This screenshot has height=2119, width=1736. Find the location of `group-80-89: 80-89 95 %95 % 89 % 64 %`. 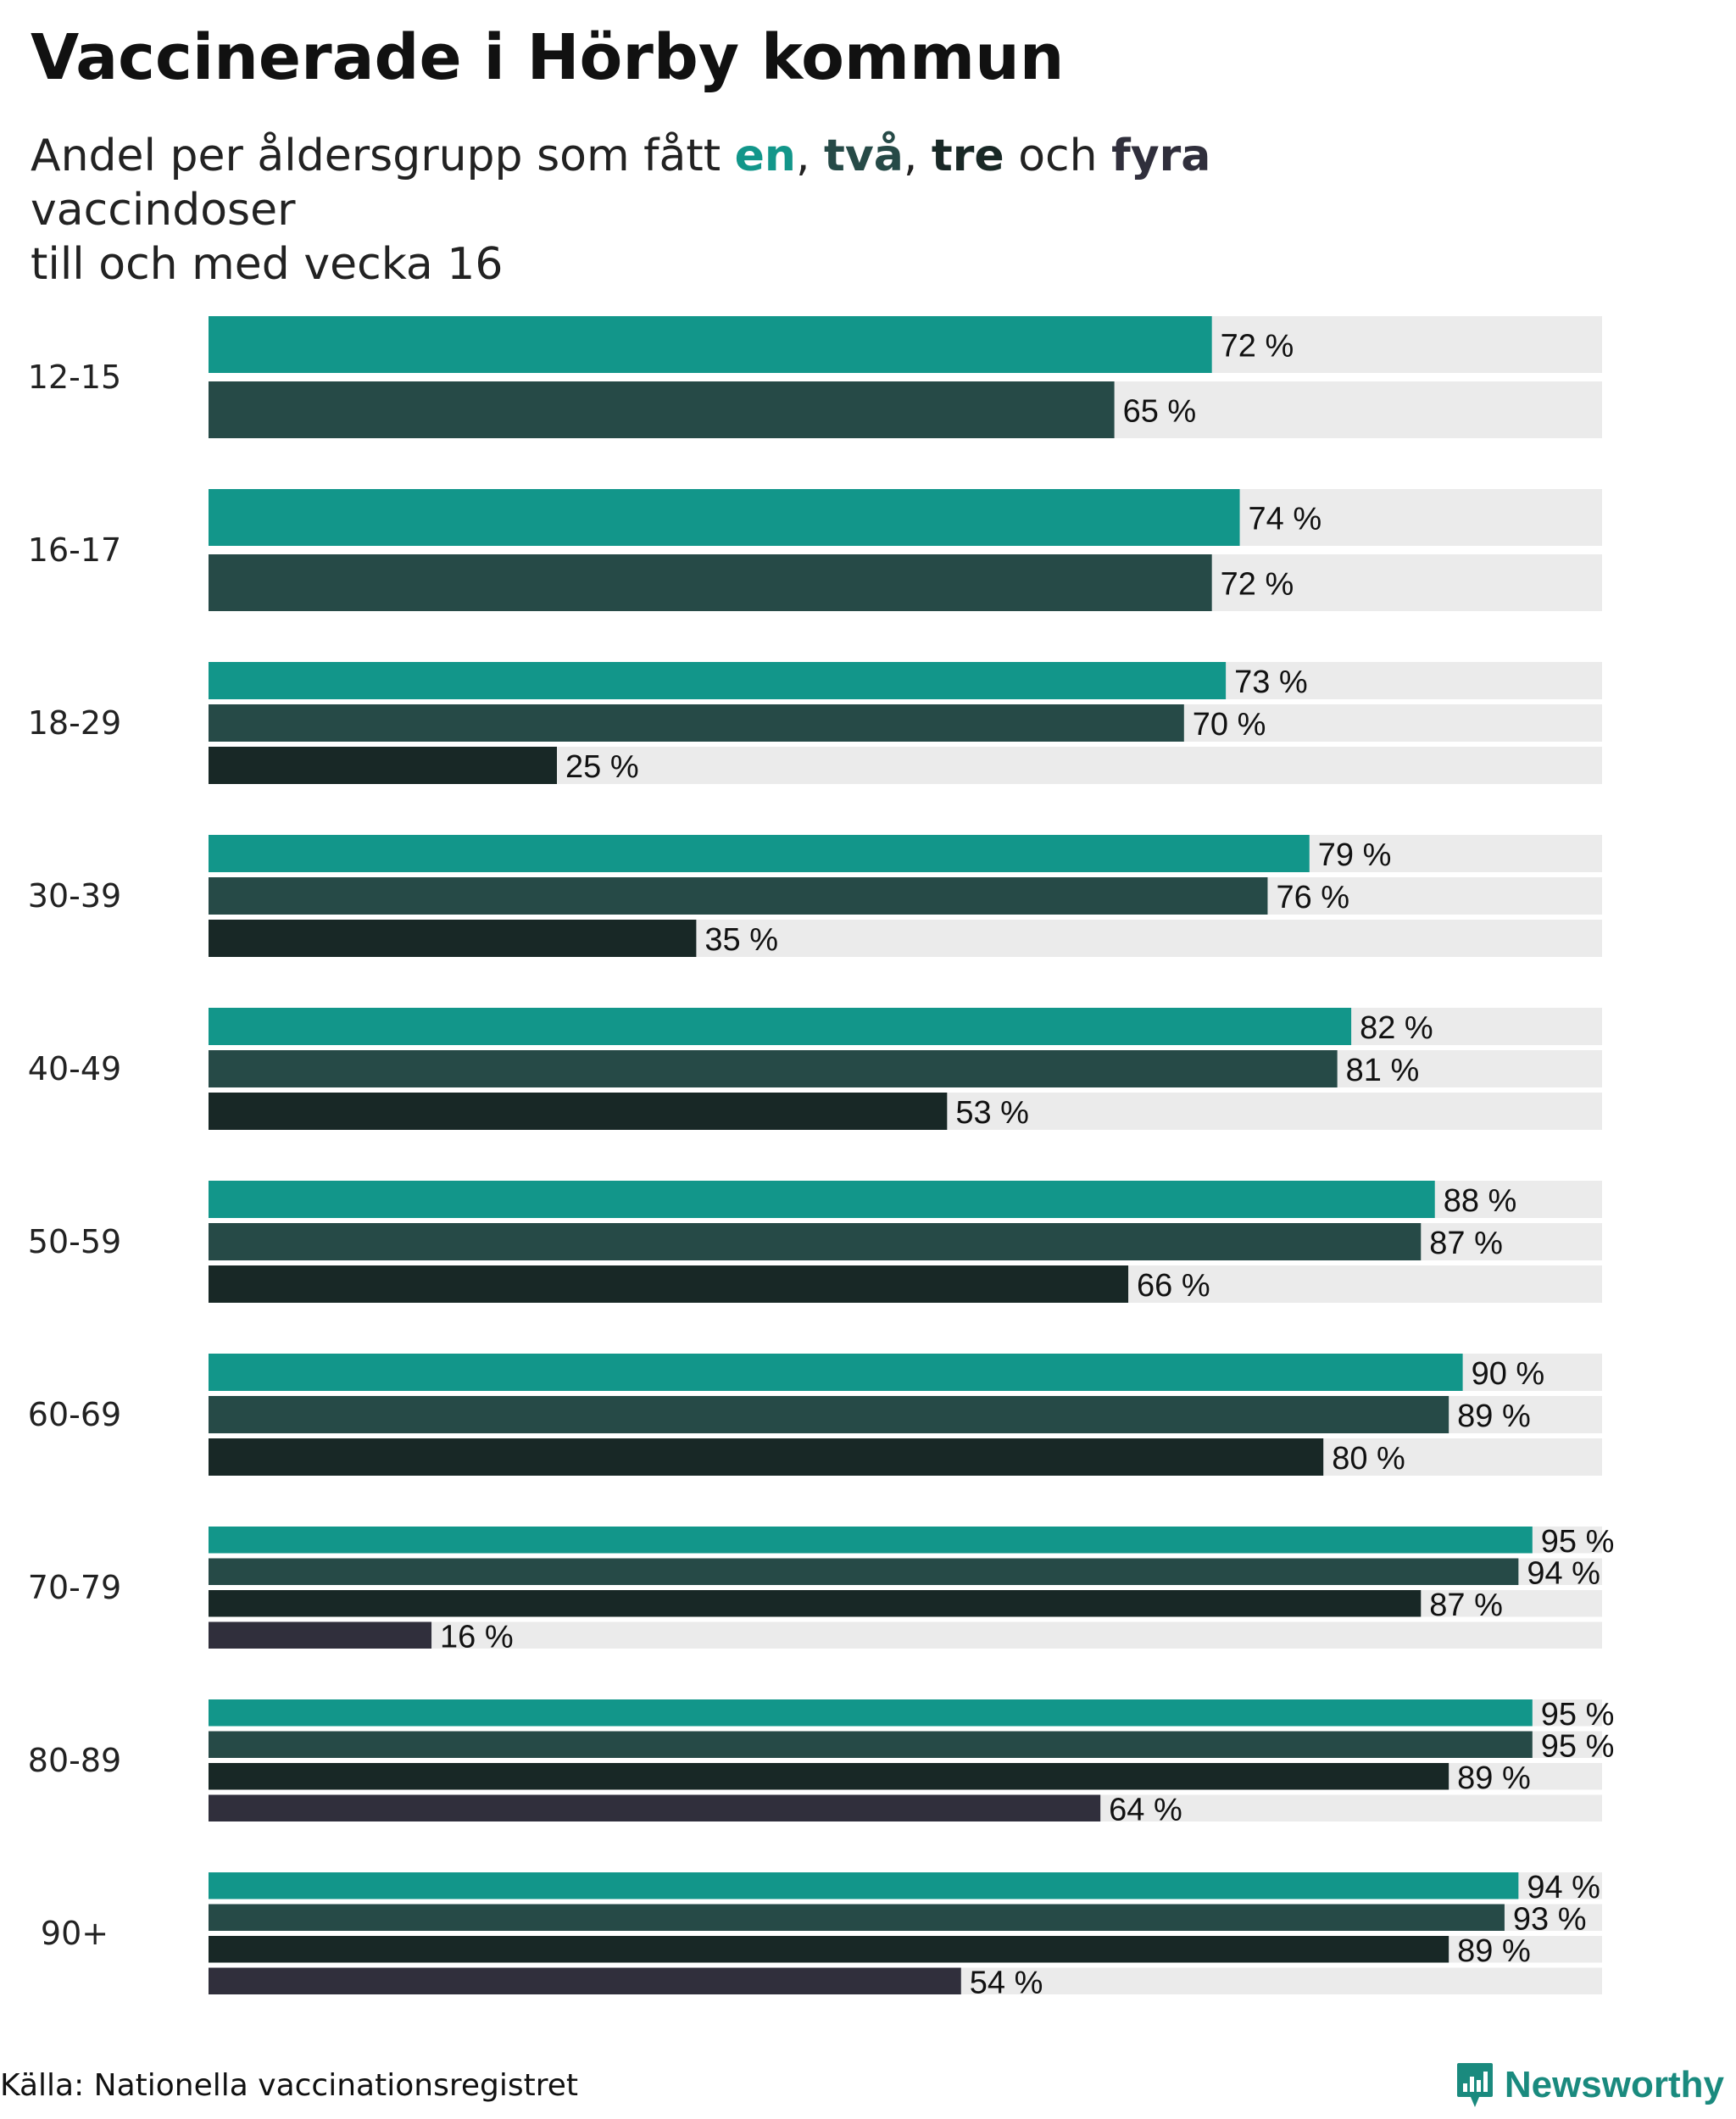

group-80-89: 80-89 95 %95 % 89 % 64 % is located at coordinates (821, 1762).